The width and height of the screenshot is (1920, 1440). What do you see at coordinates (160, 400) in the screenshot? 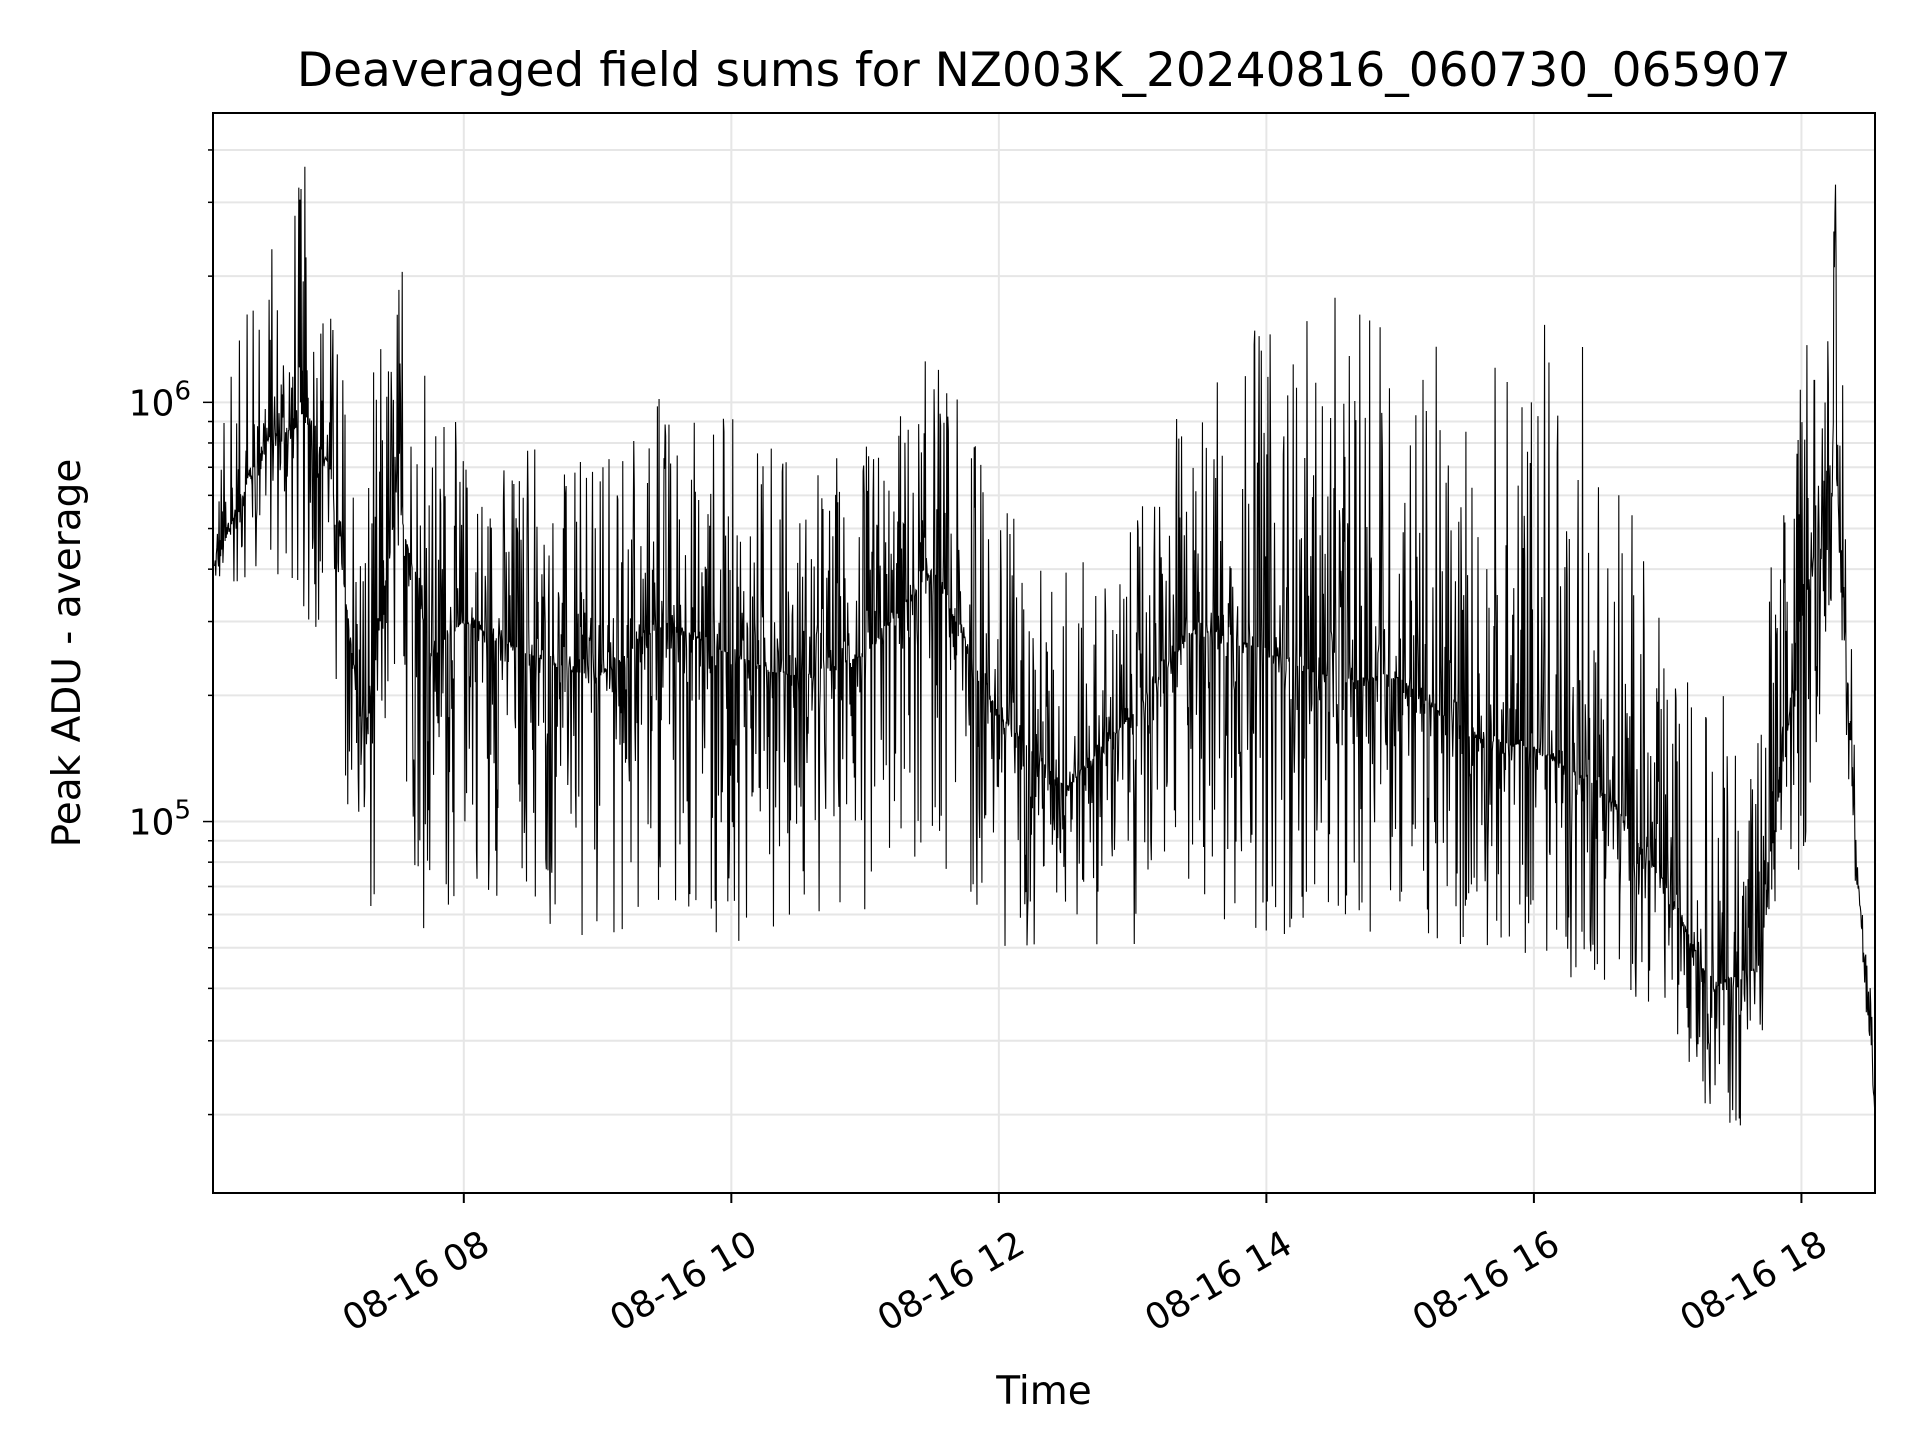
I see `y-tick-label: 10⁶` at bounding box center [160, 400].